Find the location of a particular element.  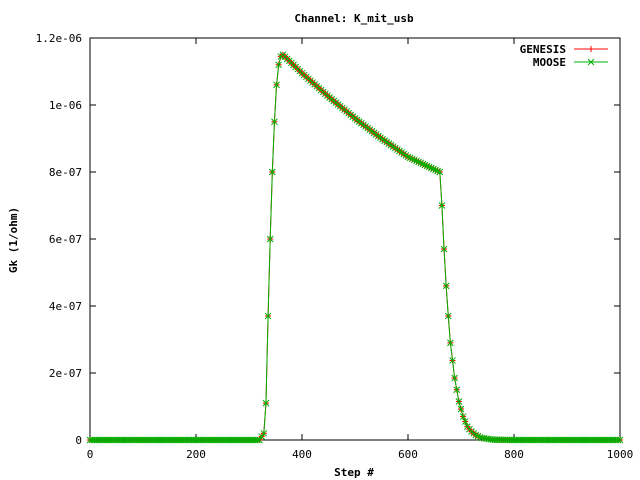

legend-marker-genesis is located at coordinates (591, 49).